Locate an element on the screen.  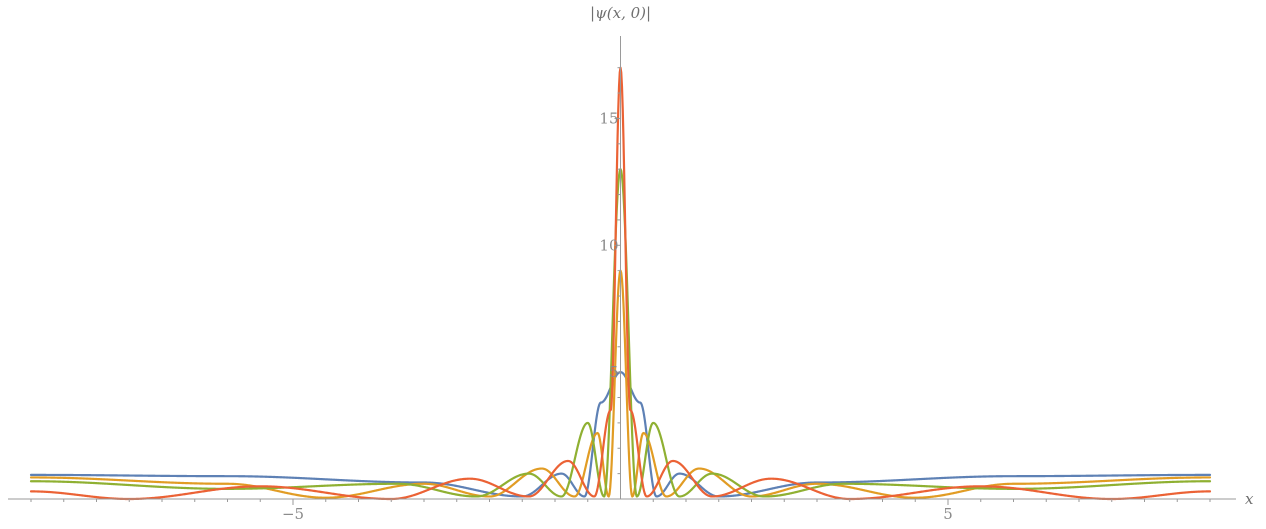
x-tick-label: 5 is located at coordinates (948, 514).